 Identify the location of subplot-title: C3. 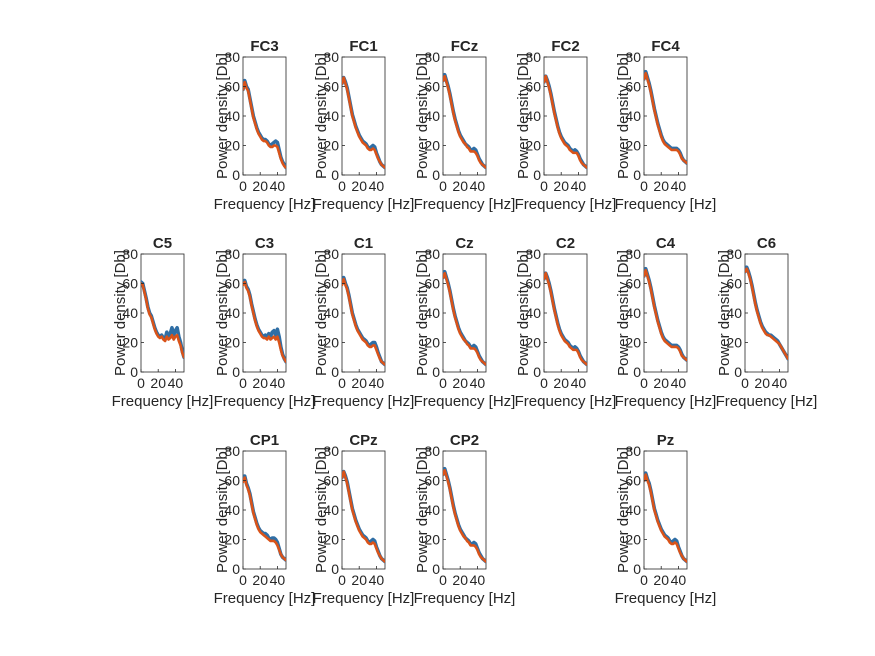
(264, 243).